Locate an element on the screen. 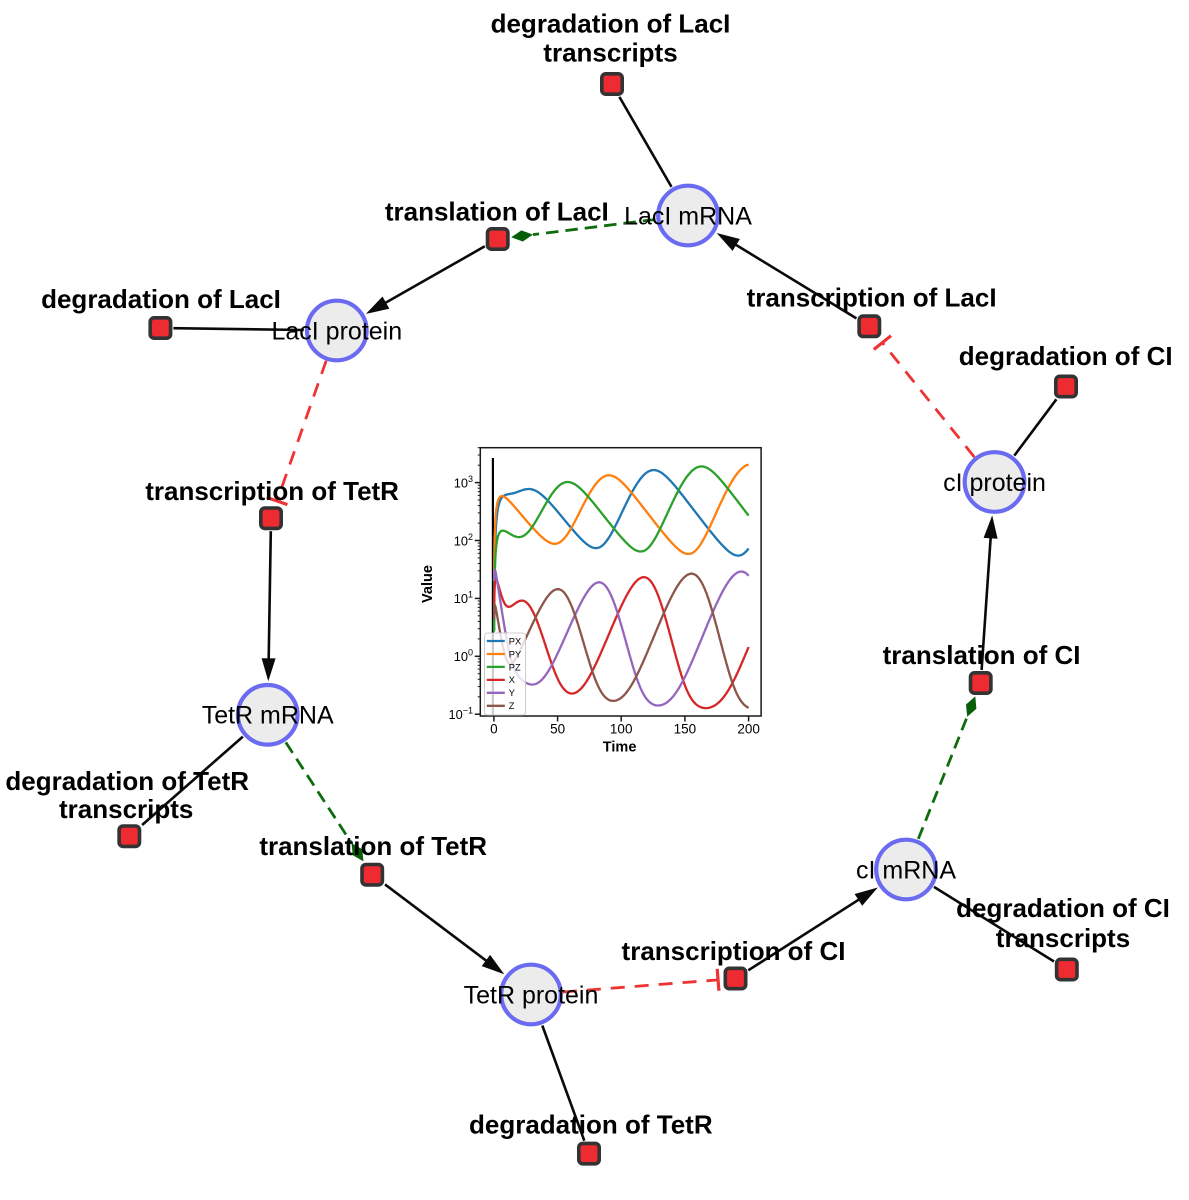  svg-text: Z is located at coordinates (512, 706).